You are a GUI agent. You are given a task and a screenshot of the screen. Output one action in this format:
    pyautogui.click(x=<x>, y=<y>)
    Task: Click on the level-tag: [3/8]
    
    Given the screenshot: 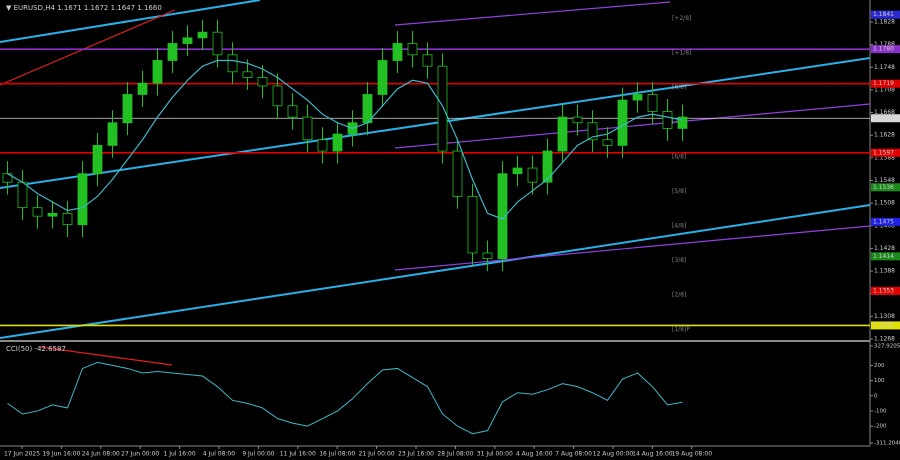 What is the action you would take?
    pyautogui.click(x=679, y=260)
    